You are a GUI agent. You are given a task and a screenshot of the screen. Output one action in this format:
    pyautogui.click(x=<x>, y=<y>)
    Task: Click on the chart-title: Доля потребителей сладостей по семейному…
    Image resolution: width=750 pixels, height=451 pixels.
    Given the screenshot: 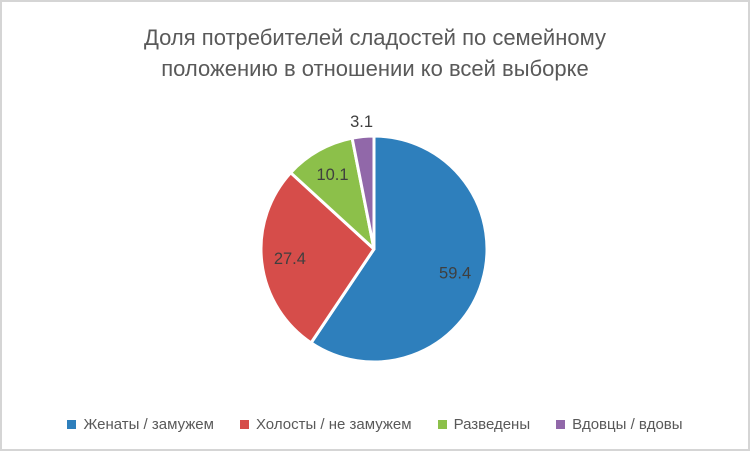 What is the action you would take?
    pyautogui.click(x=375, y=53)
    